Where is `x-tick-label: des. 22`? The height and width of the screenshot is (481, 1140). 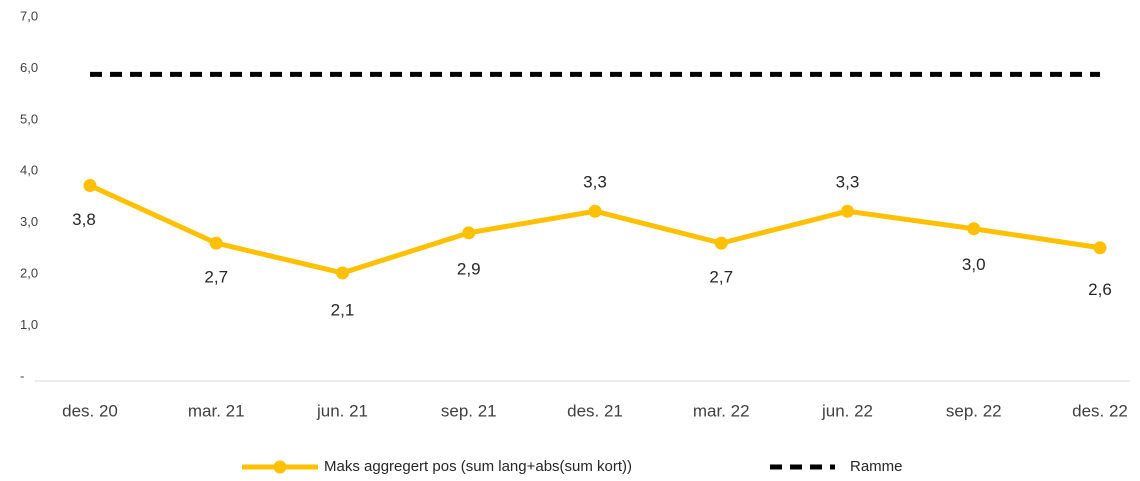 x-tick-label: des. 22 is located at coordinates (1100, 410).